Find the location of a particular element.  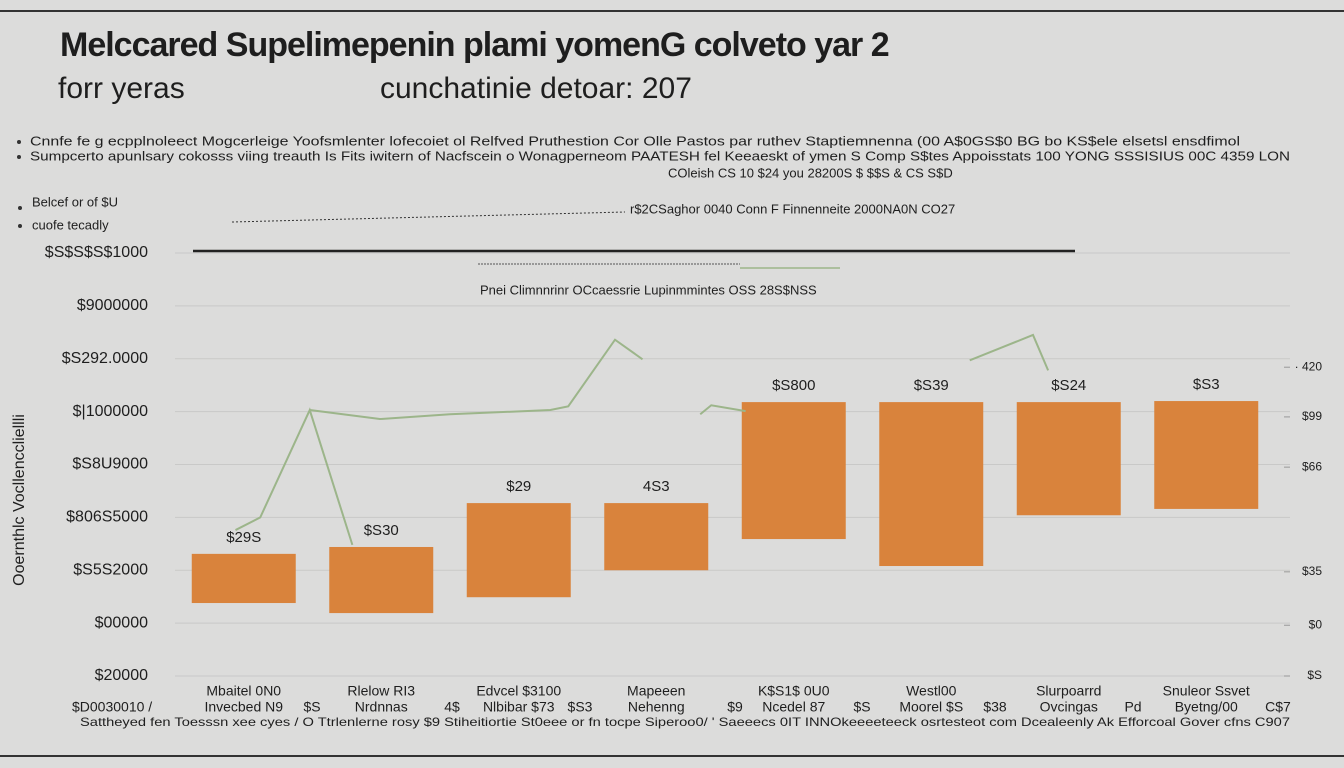

x-tick-label: Nrdnnas is located at coordinates (381, 707).